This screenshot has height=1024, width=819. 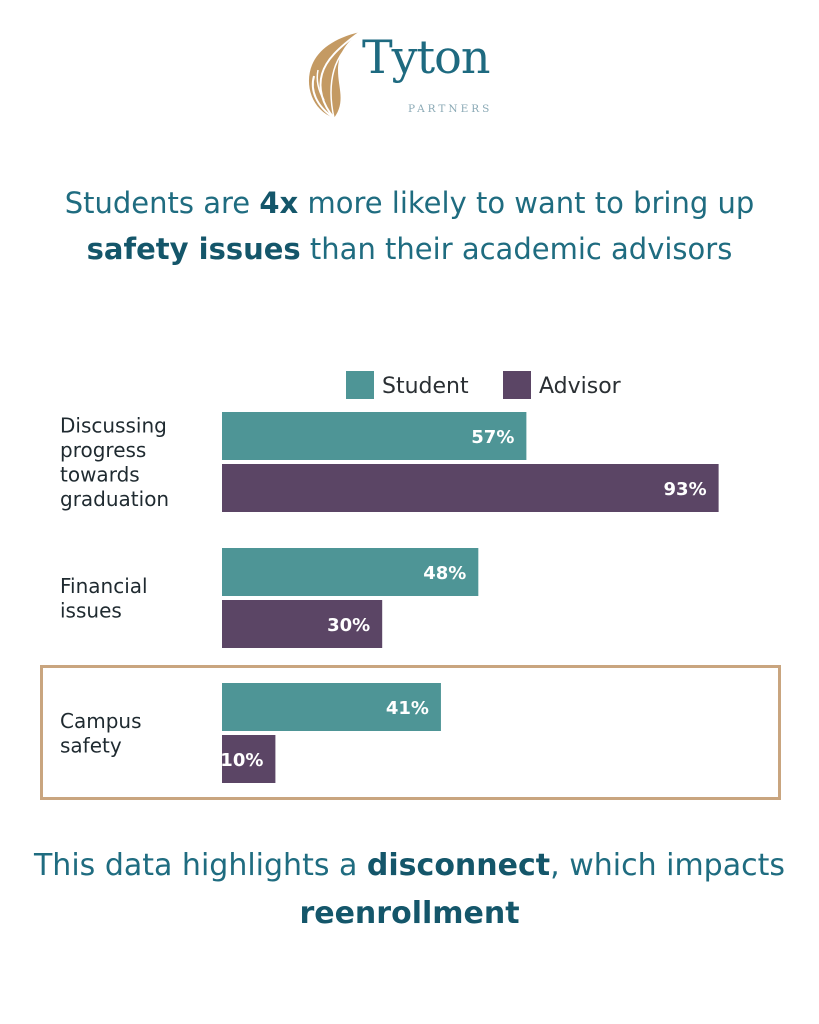 I want to click on data-label: 48%, so click(x=444, y=573).